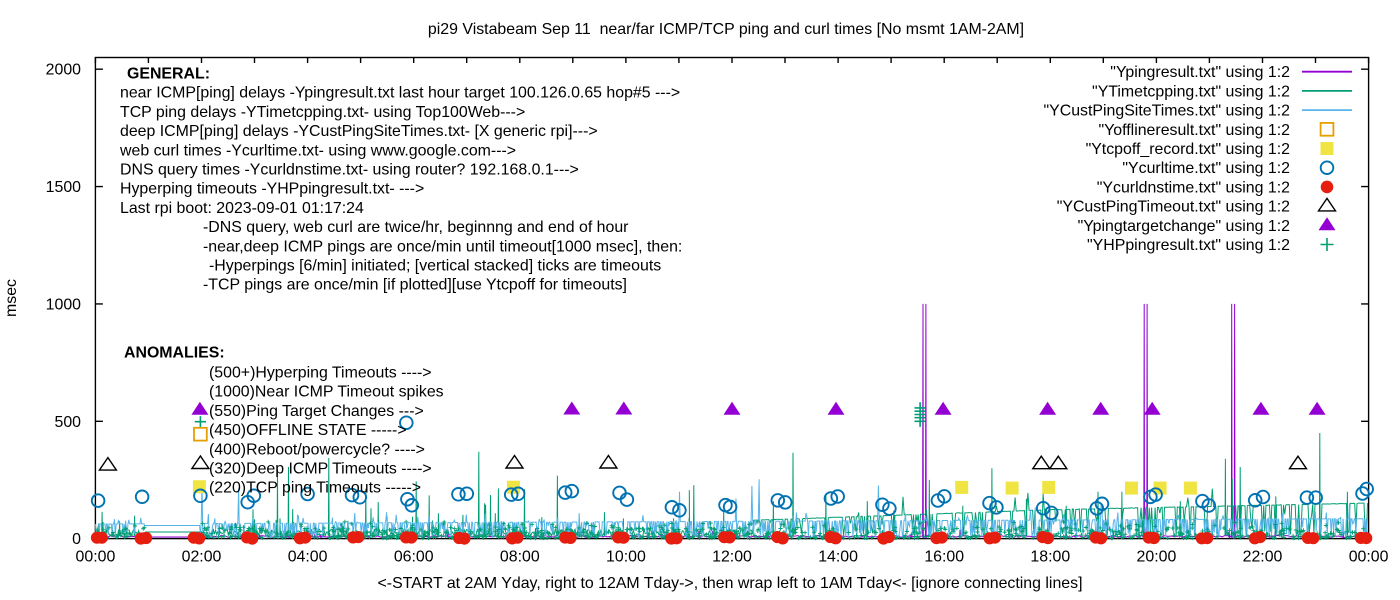 Image resolution: width=1400 pixels, height=600 pixels. Describe the element at coordinates (1193, 187) in the screenshot. I see `svg-text: "Ycurldnstime.txt" using 1:2` at that location.